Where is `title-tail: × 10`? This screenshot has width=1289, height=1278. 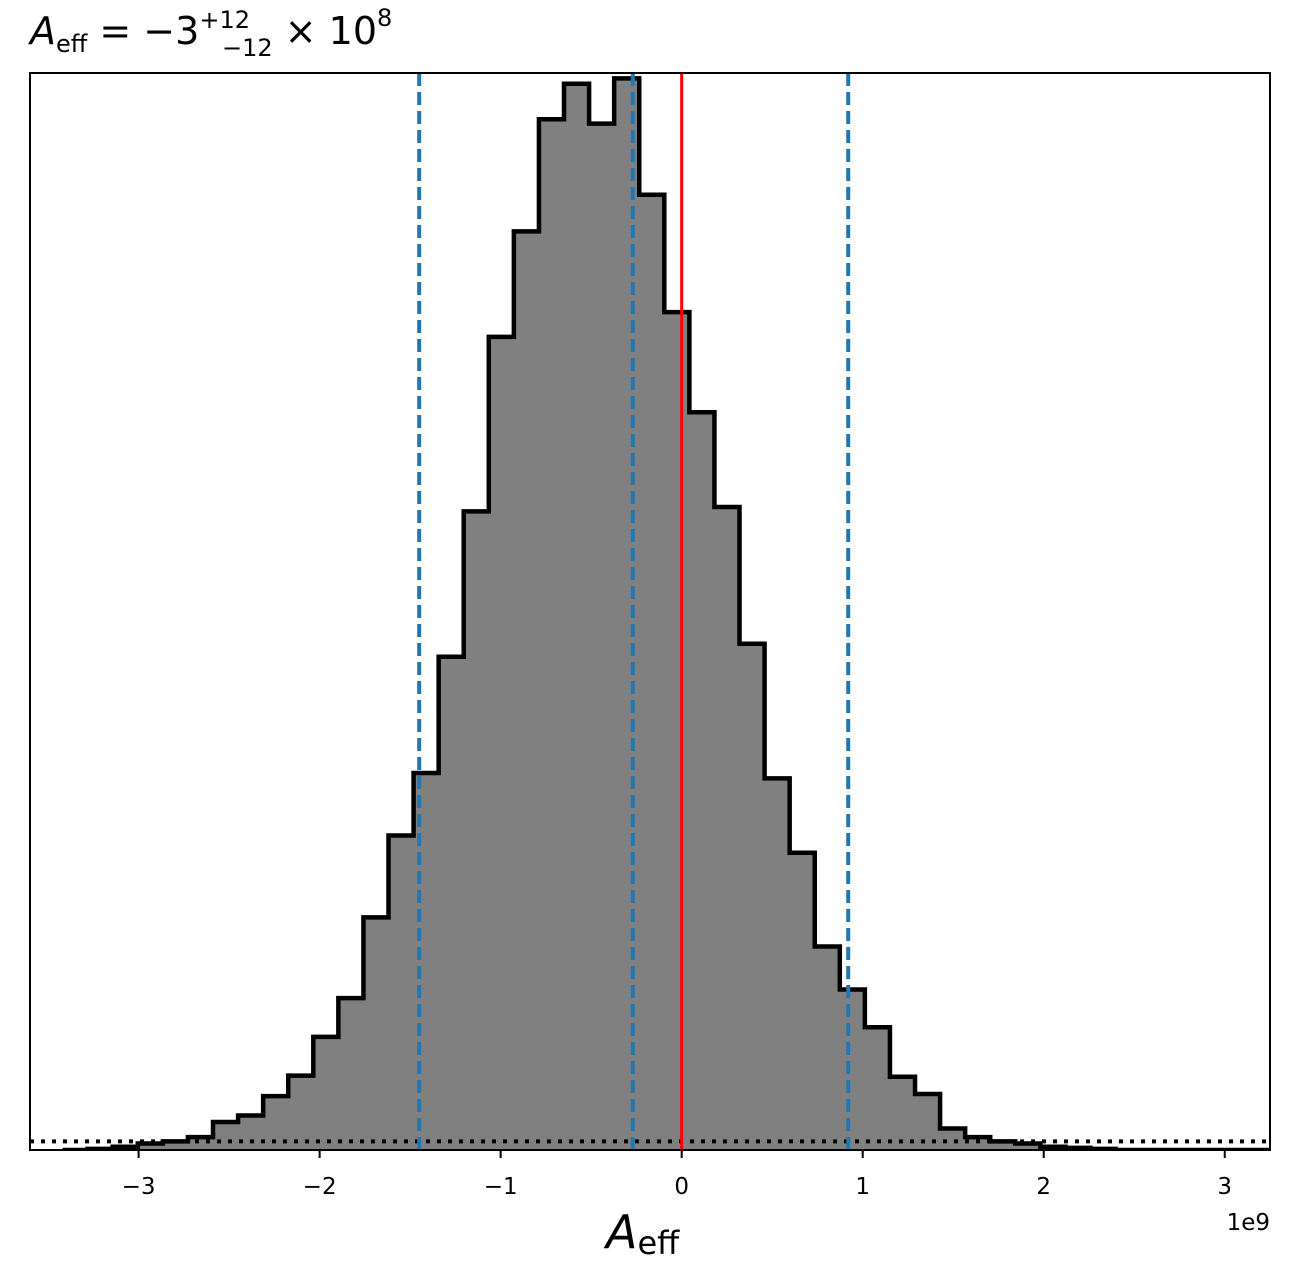
title-tail: × 10 is located at coordinates (325, 31).